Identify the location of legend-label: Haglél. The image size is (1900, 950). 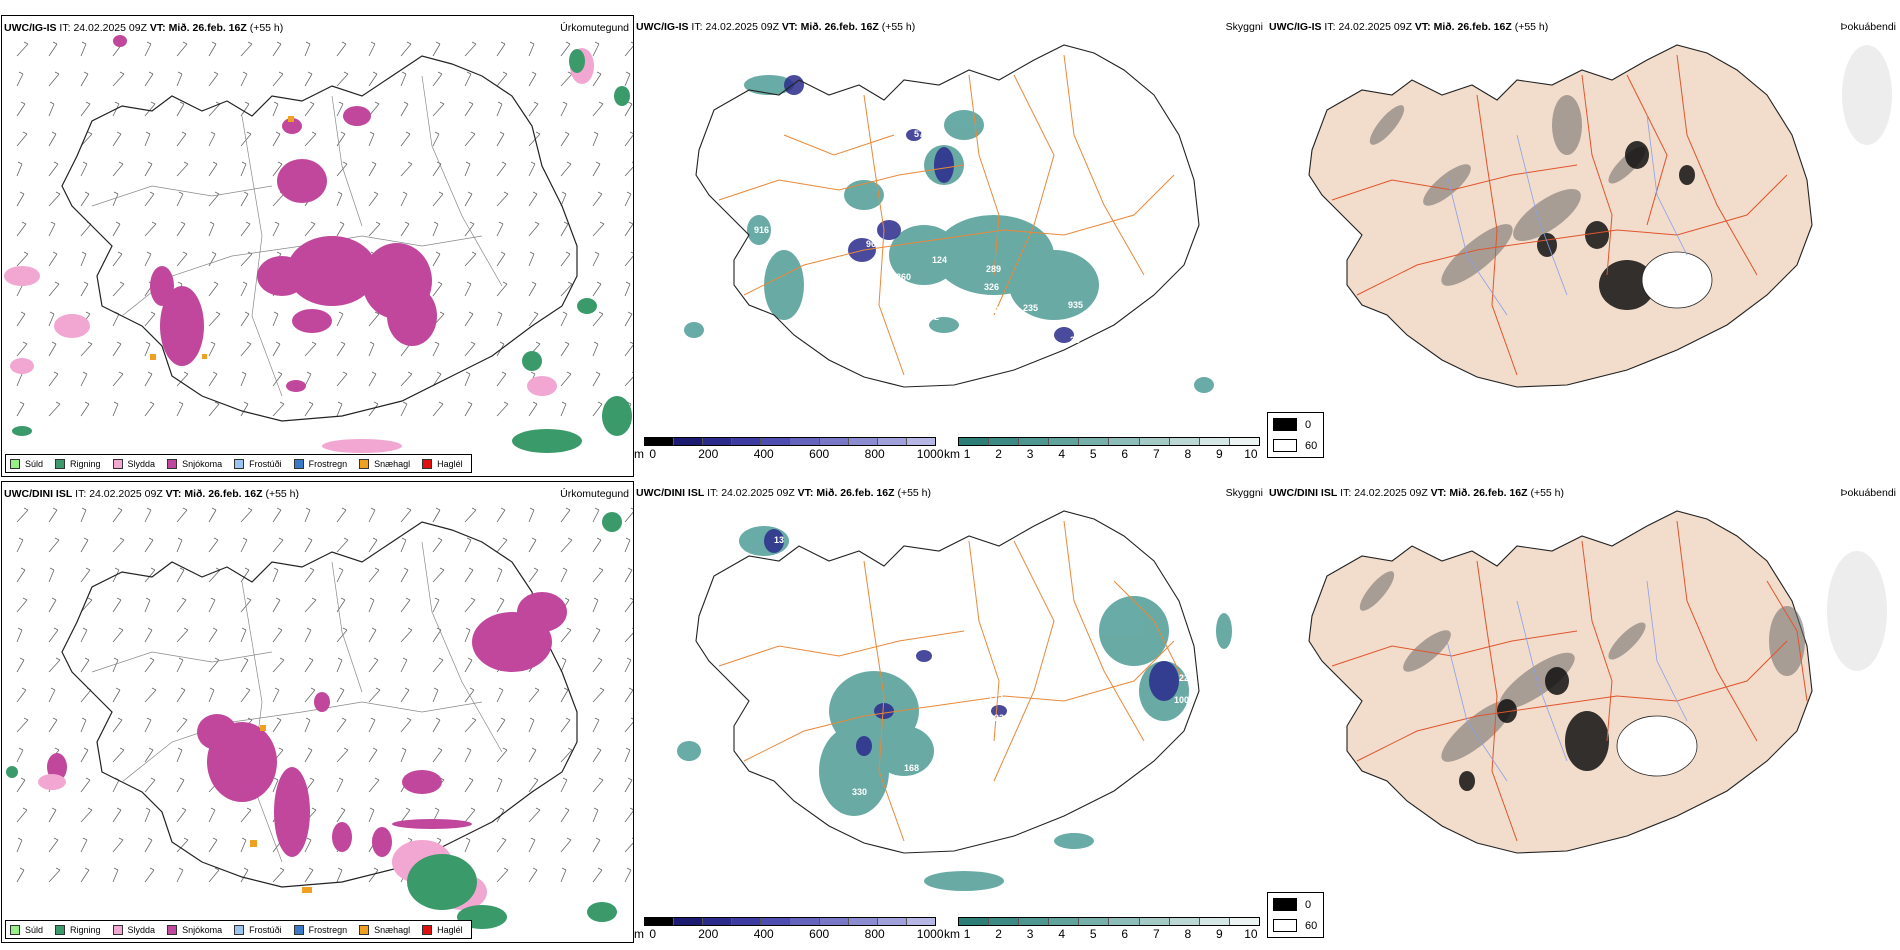
(450, 463).